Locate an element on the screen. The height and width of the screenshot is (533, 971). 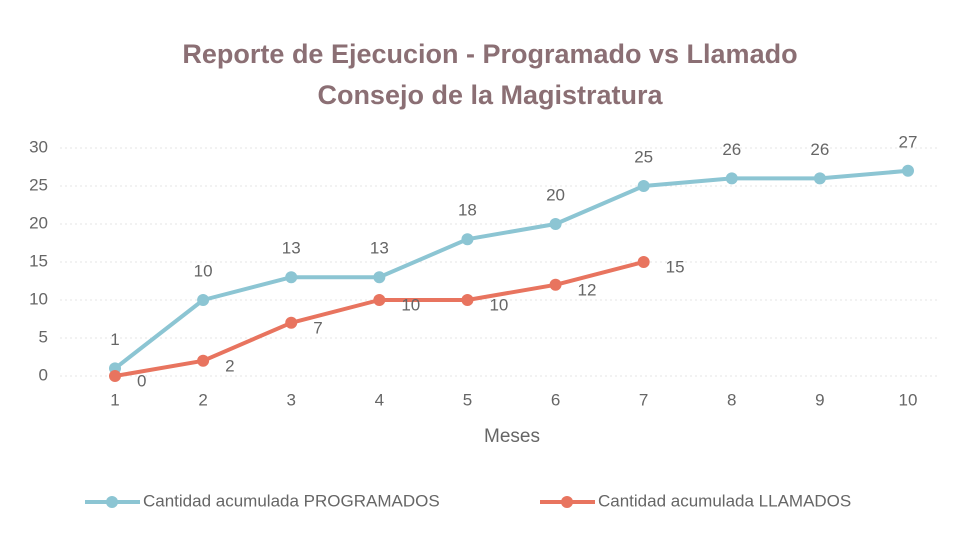
x-tick-label: 4 is located at coordinates (379, 399).